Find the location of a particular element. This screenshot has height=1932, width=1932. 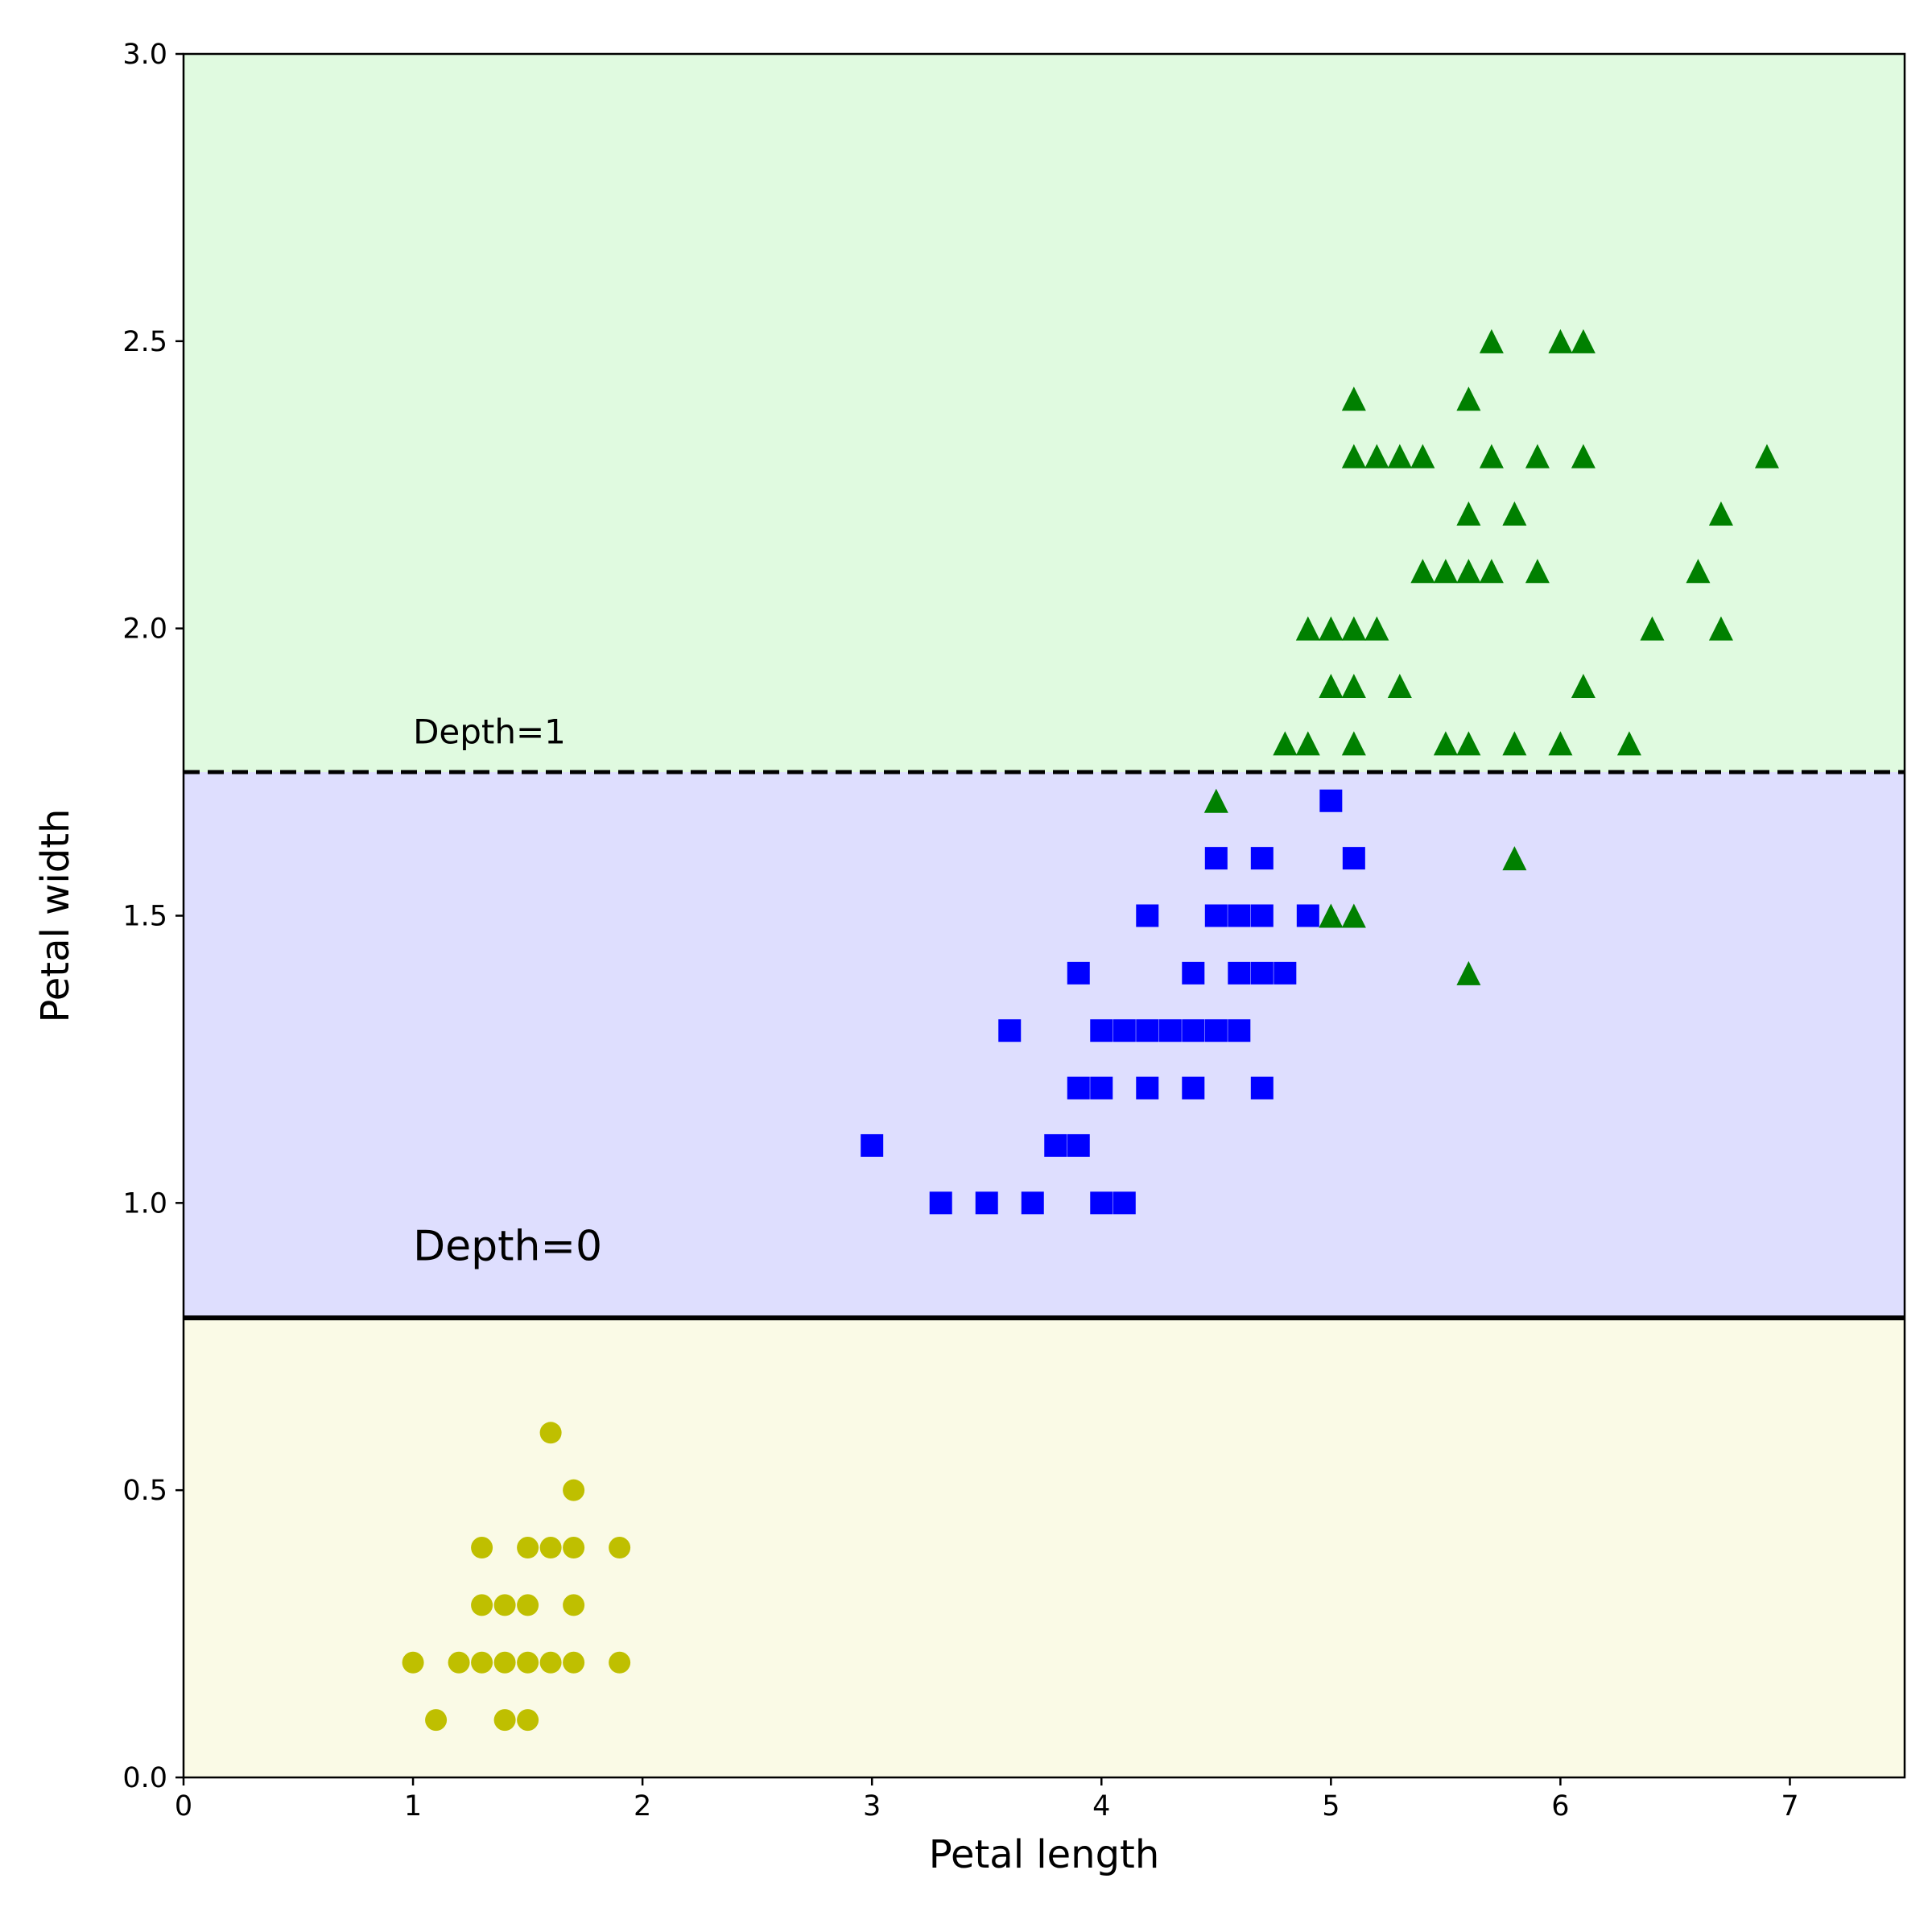

x-tick-label: 2 is located at coordinates (642, 1806).